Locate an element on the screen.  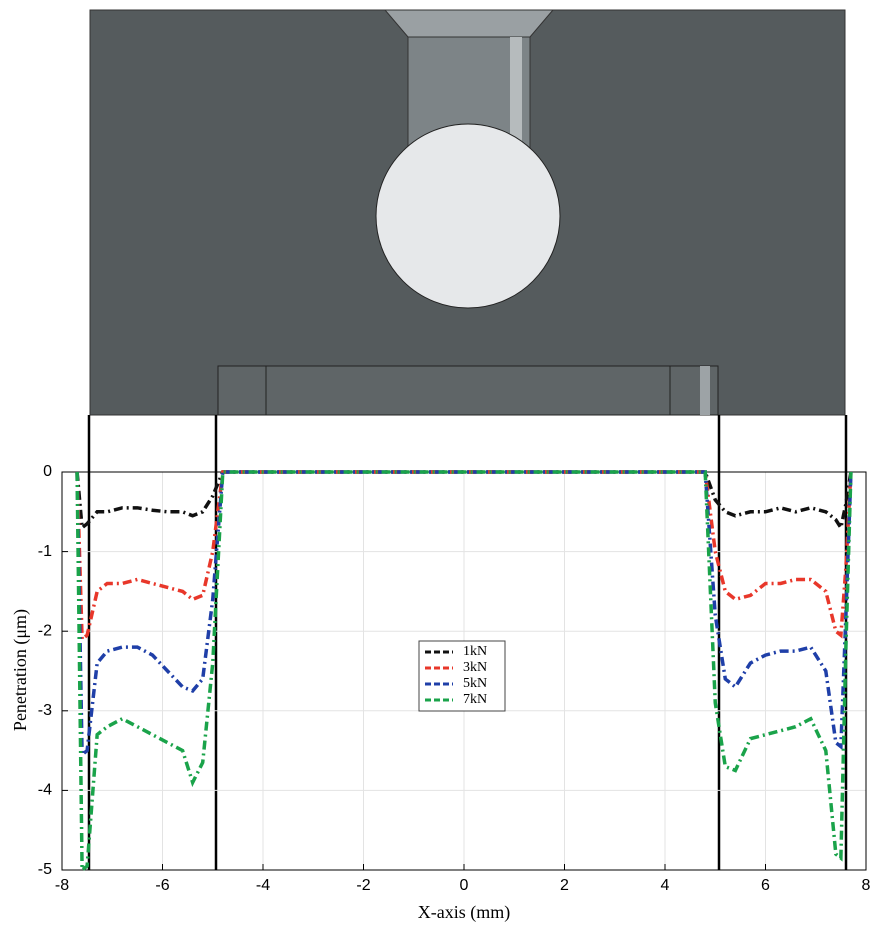
shaft-highlight is located at coordinates (516, 94).